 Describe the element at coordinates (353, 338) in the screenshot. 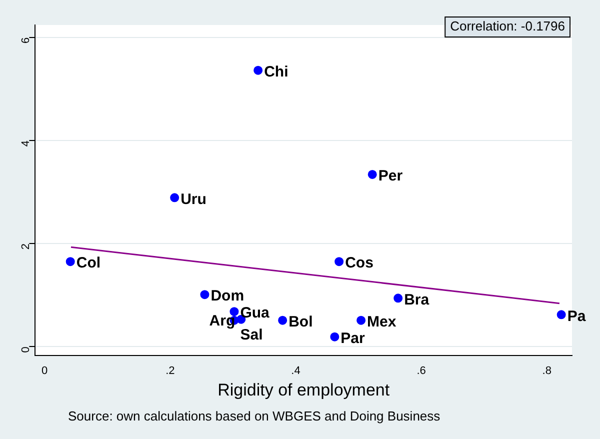

I see `annotation: Par` at that location.